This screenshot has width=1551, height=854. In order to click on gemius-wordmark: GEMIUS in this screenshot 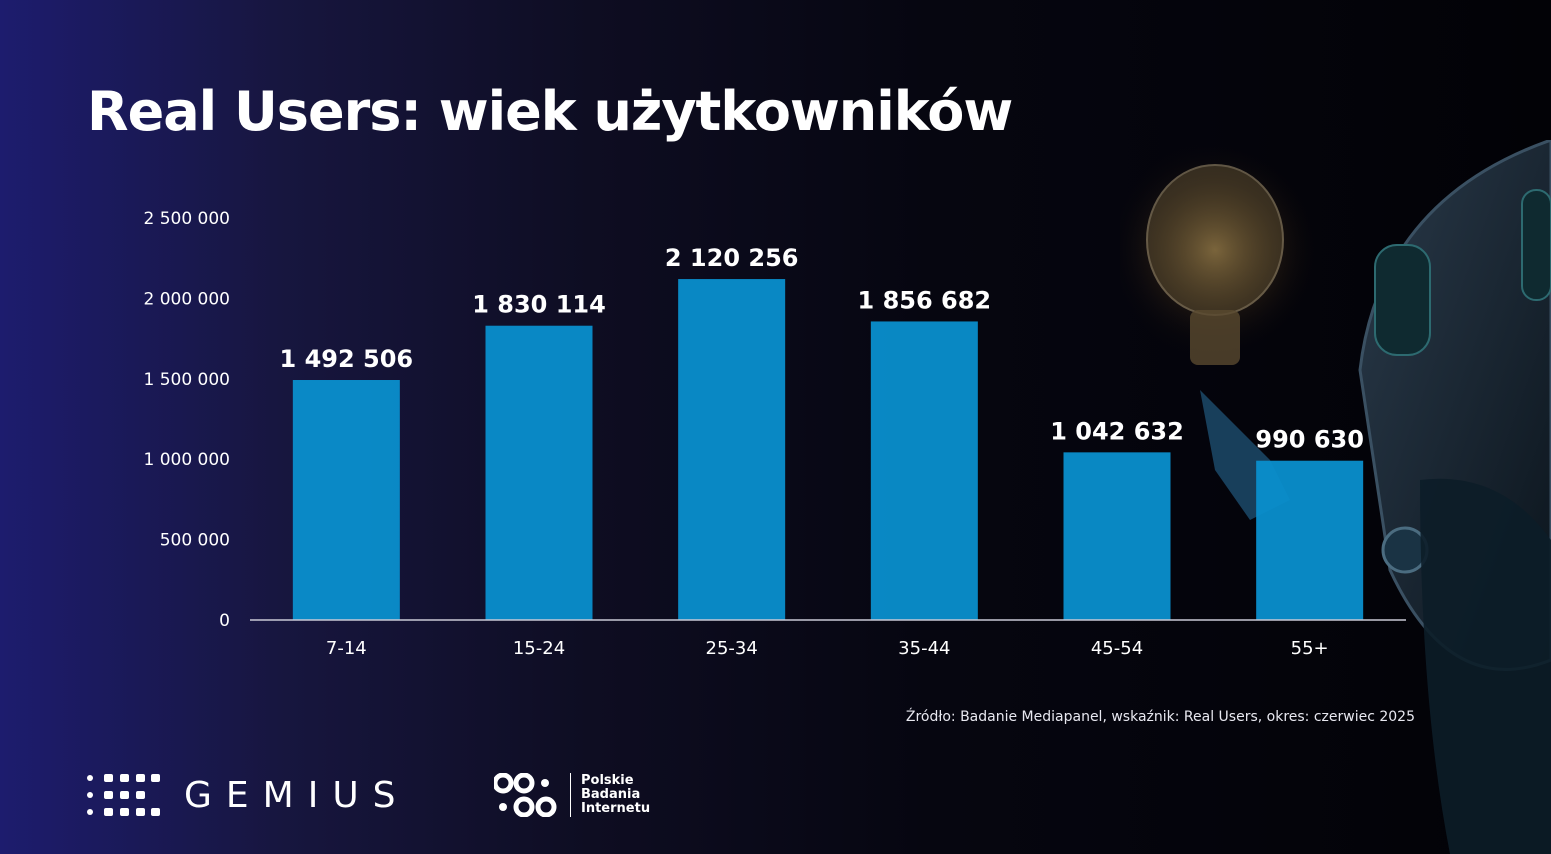, I will do `click(297, 795)`.